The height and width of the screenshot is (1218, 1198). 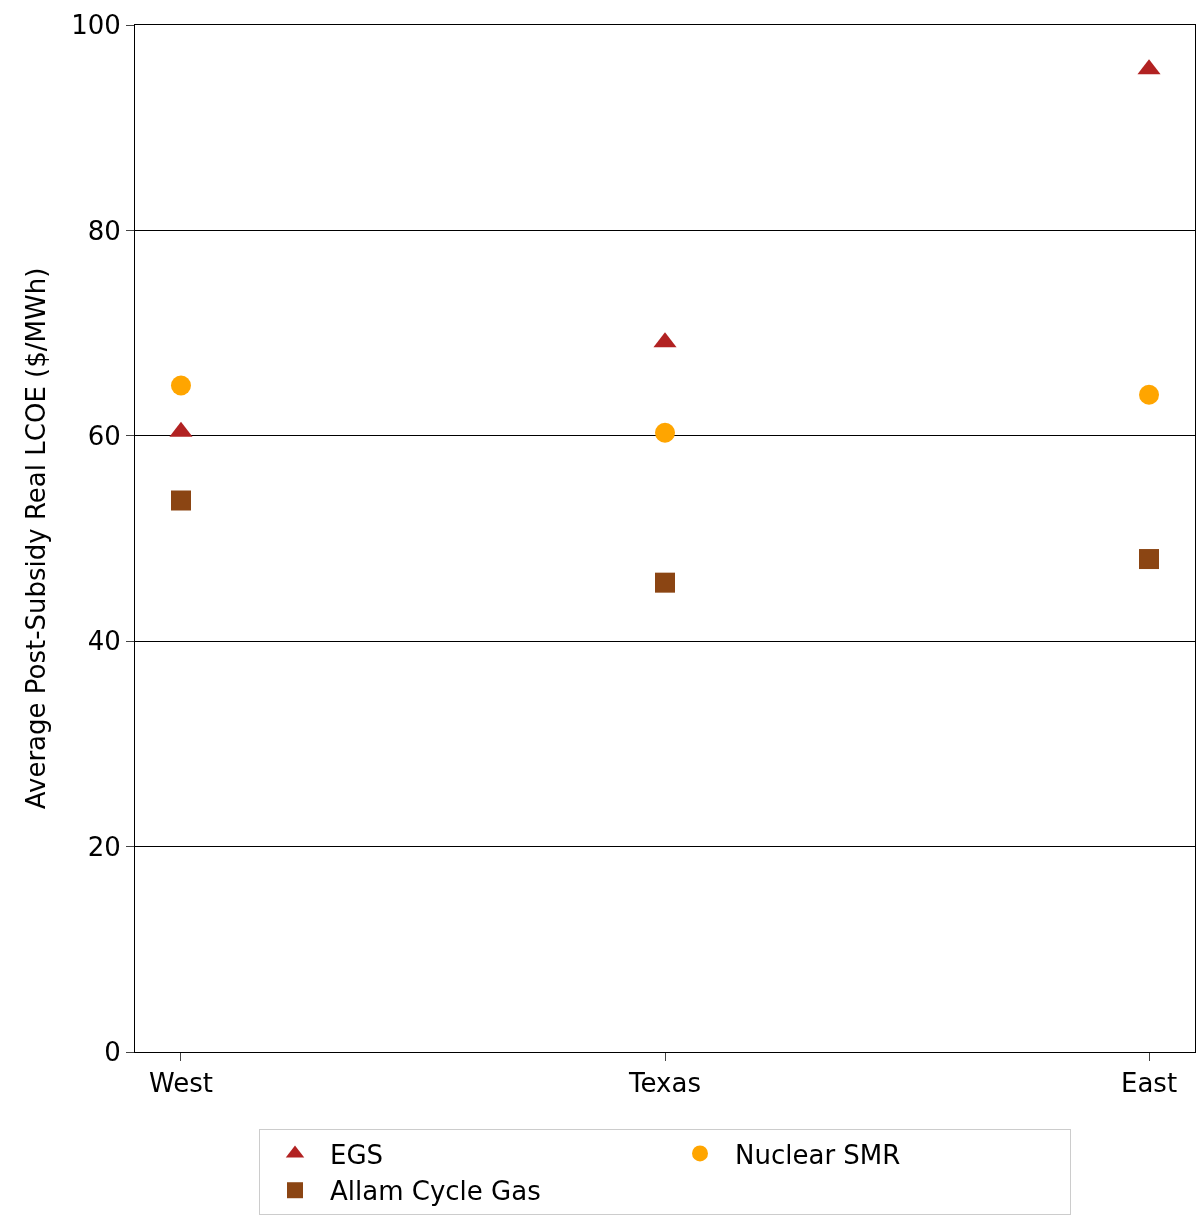 What do you see at coordinates (96, 25) in the screenshot?
I see `y-tick-label: 100` at bounding box center [96, 25].